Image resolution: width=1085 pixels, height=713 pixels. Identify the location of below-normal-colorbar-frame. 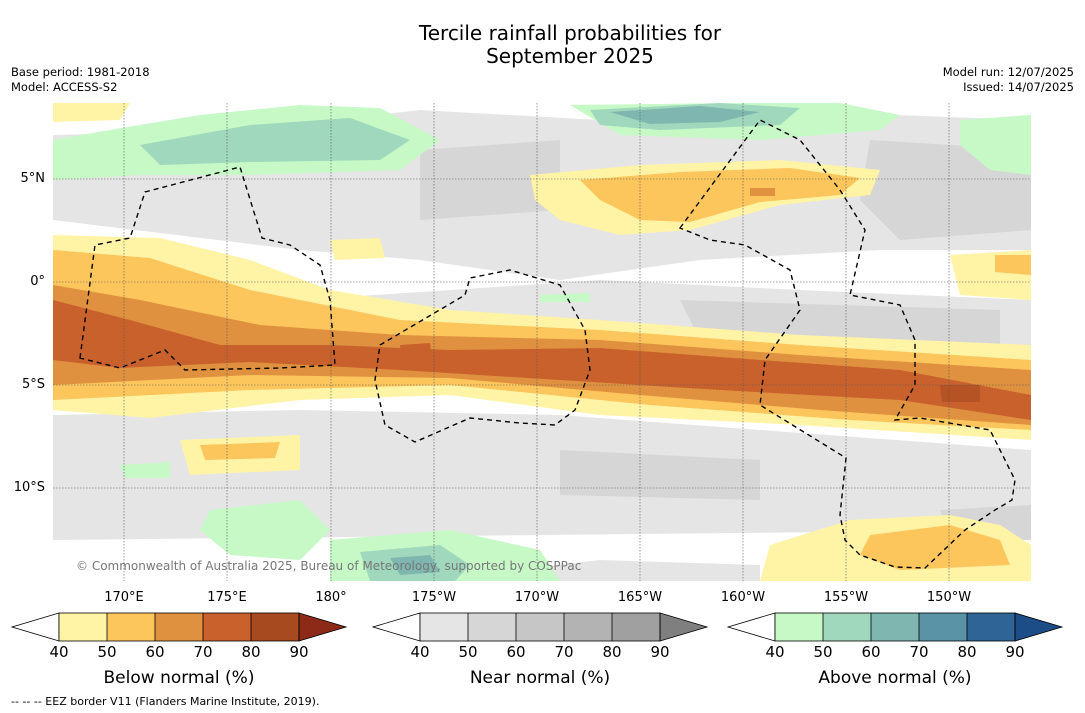
(179, 627).